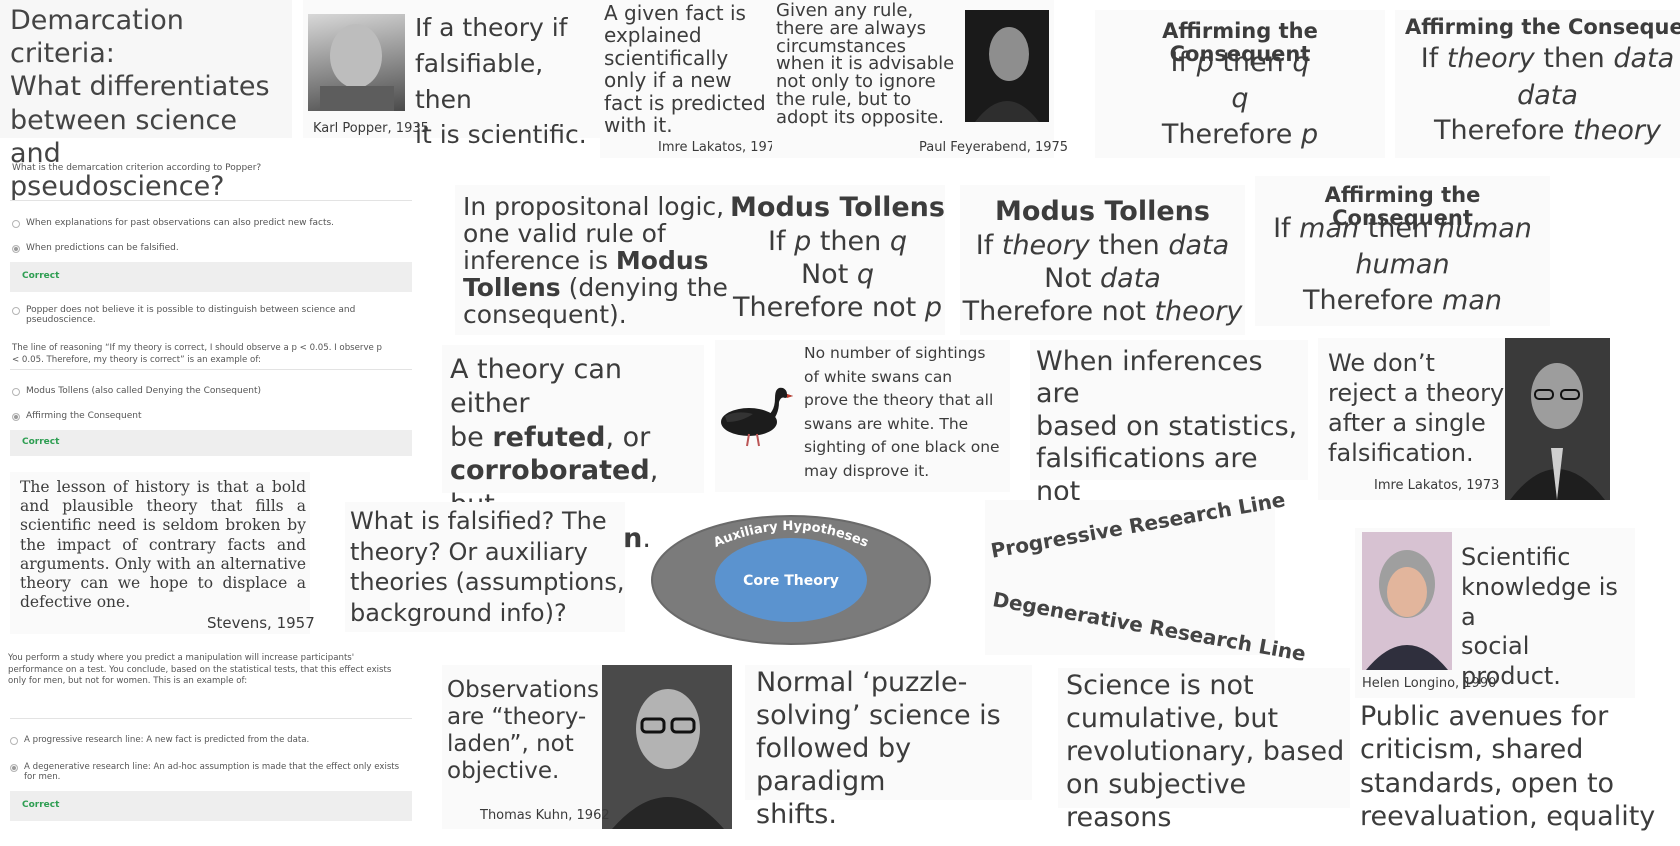 The height and width of the screenshot is (846, 1680). What do you see at coordinates (211, 806) in the screenshot?
I see `quiz-3-feedback: Correct` at bounding box center [211, 806].